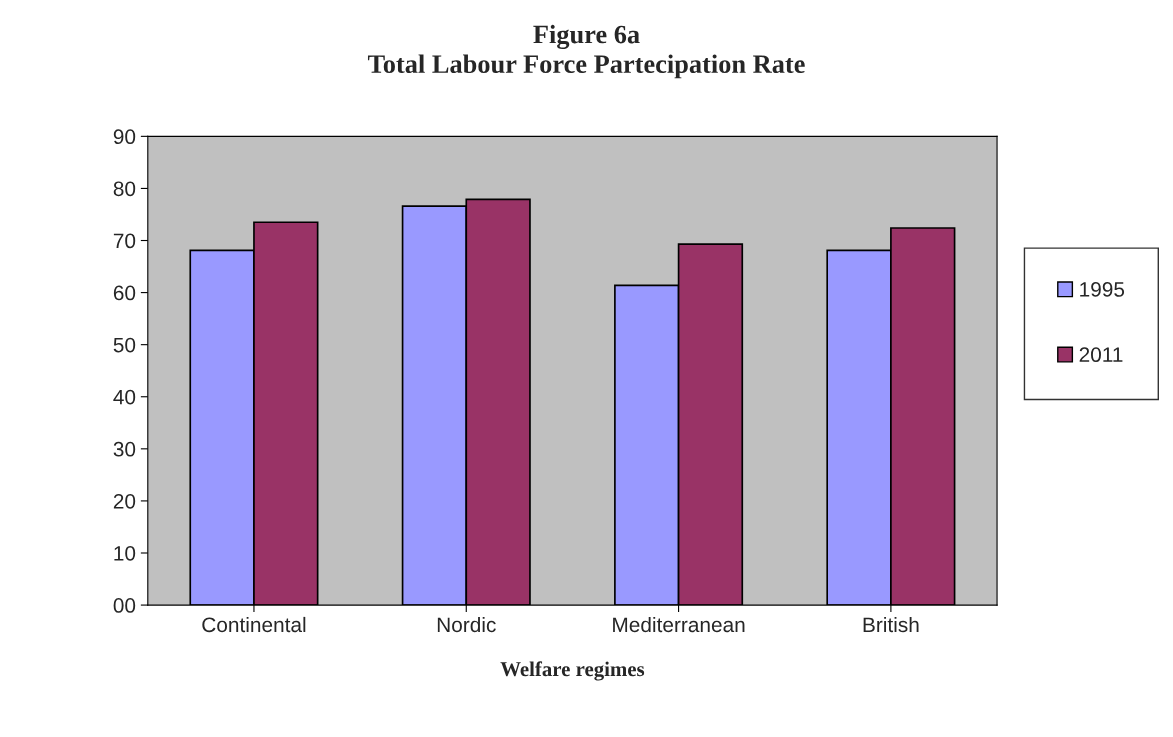 The height and width of the screenshot is (737, 1173). Describe the element at coordinates (124, 501) in the screenshot. I see `y-tick-label: 20` at that location.